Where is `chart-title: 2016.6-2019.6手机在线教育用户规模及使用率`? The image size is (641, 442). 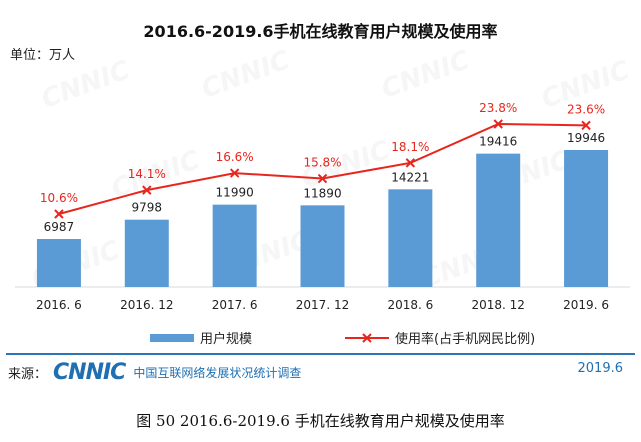
chart-title: 2016.6-2019.6手机在线教育用户规模及使用率 is located at coordinates (320, 31).